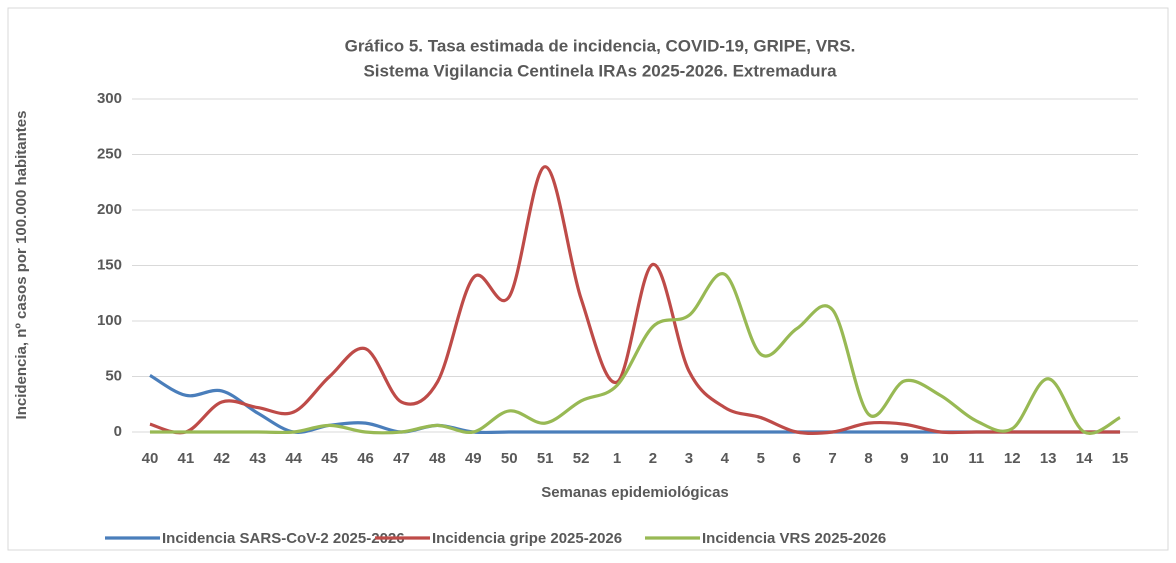 Image resolution: width=1176 pixels, height=563 pixels. I want to click on x-tick-label: 40, so click(150, 458).